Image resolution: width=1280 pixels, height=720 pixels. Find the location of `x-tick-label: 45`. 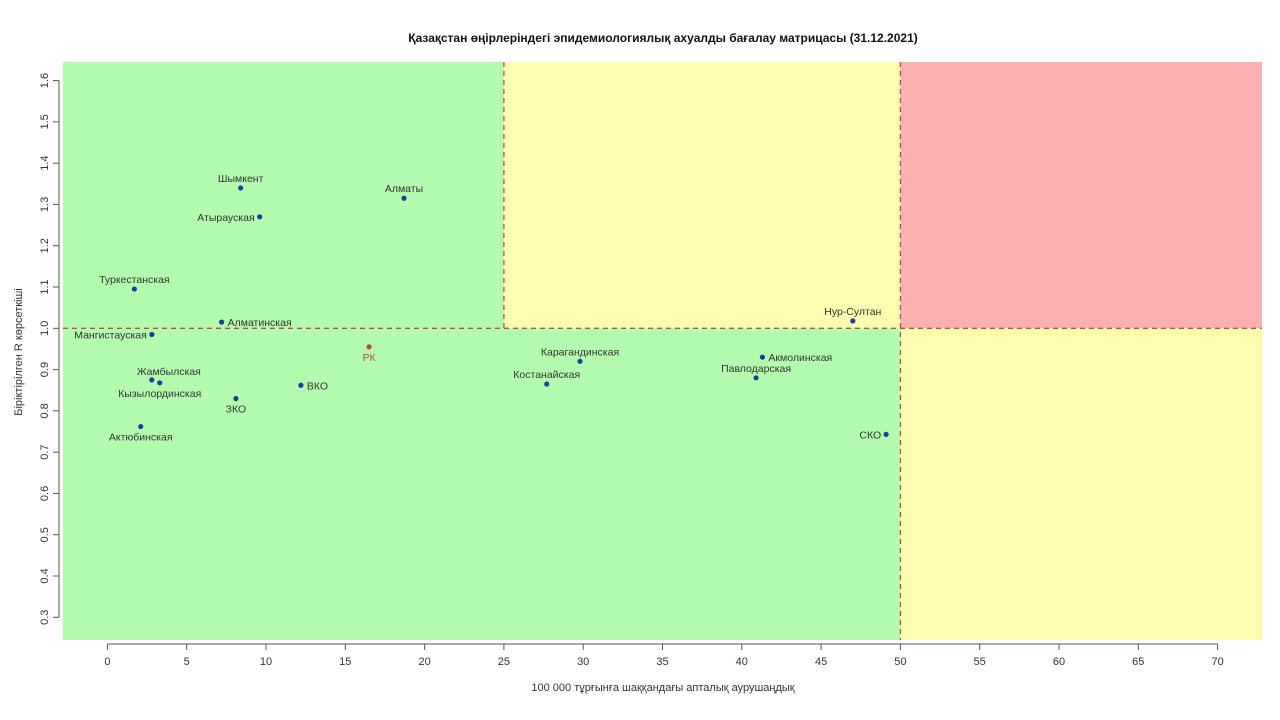

x-tick-label: 45 is located at coordinates (821, 662).